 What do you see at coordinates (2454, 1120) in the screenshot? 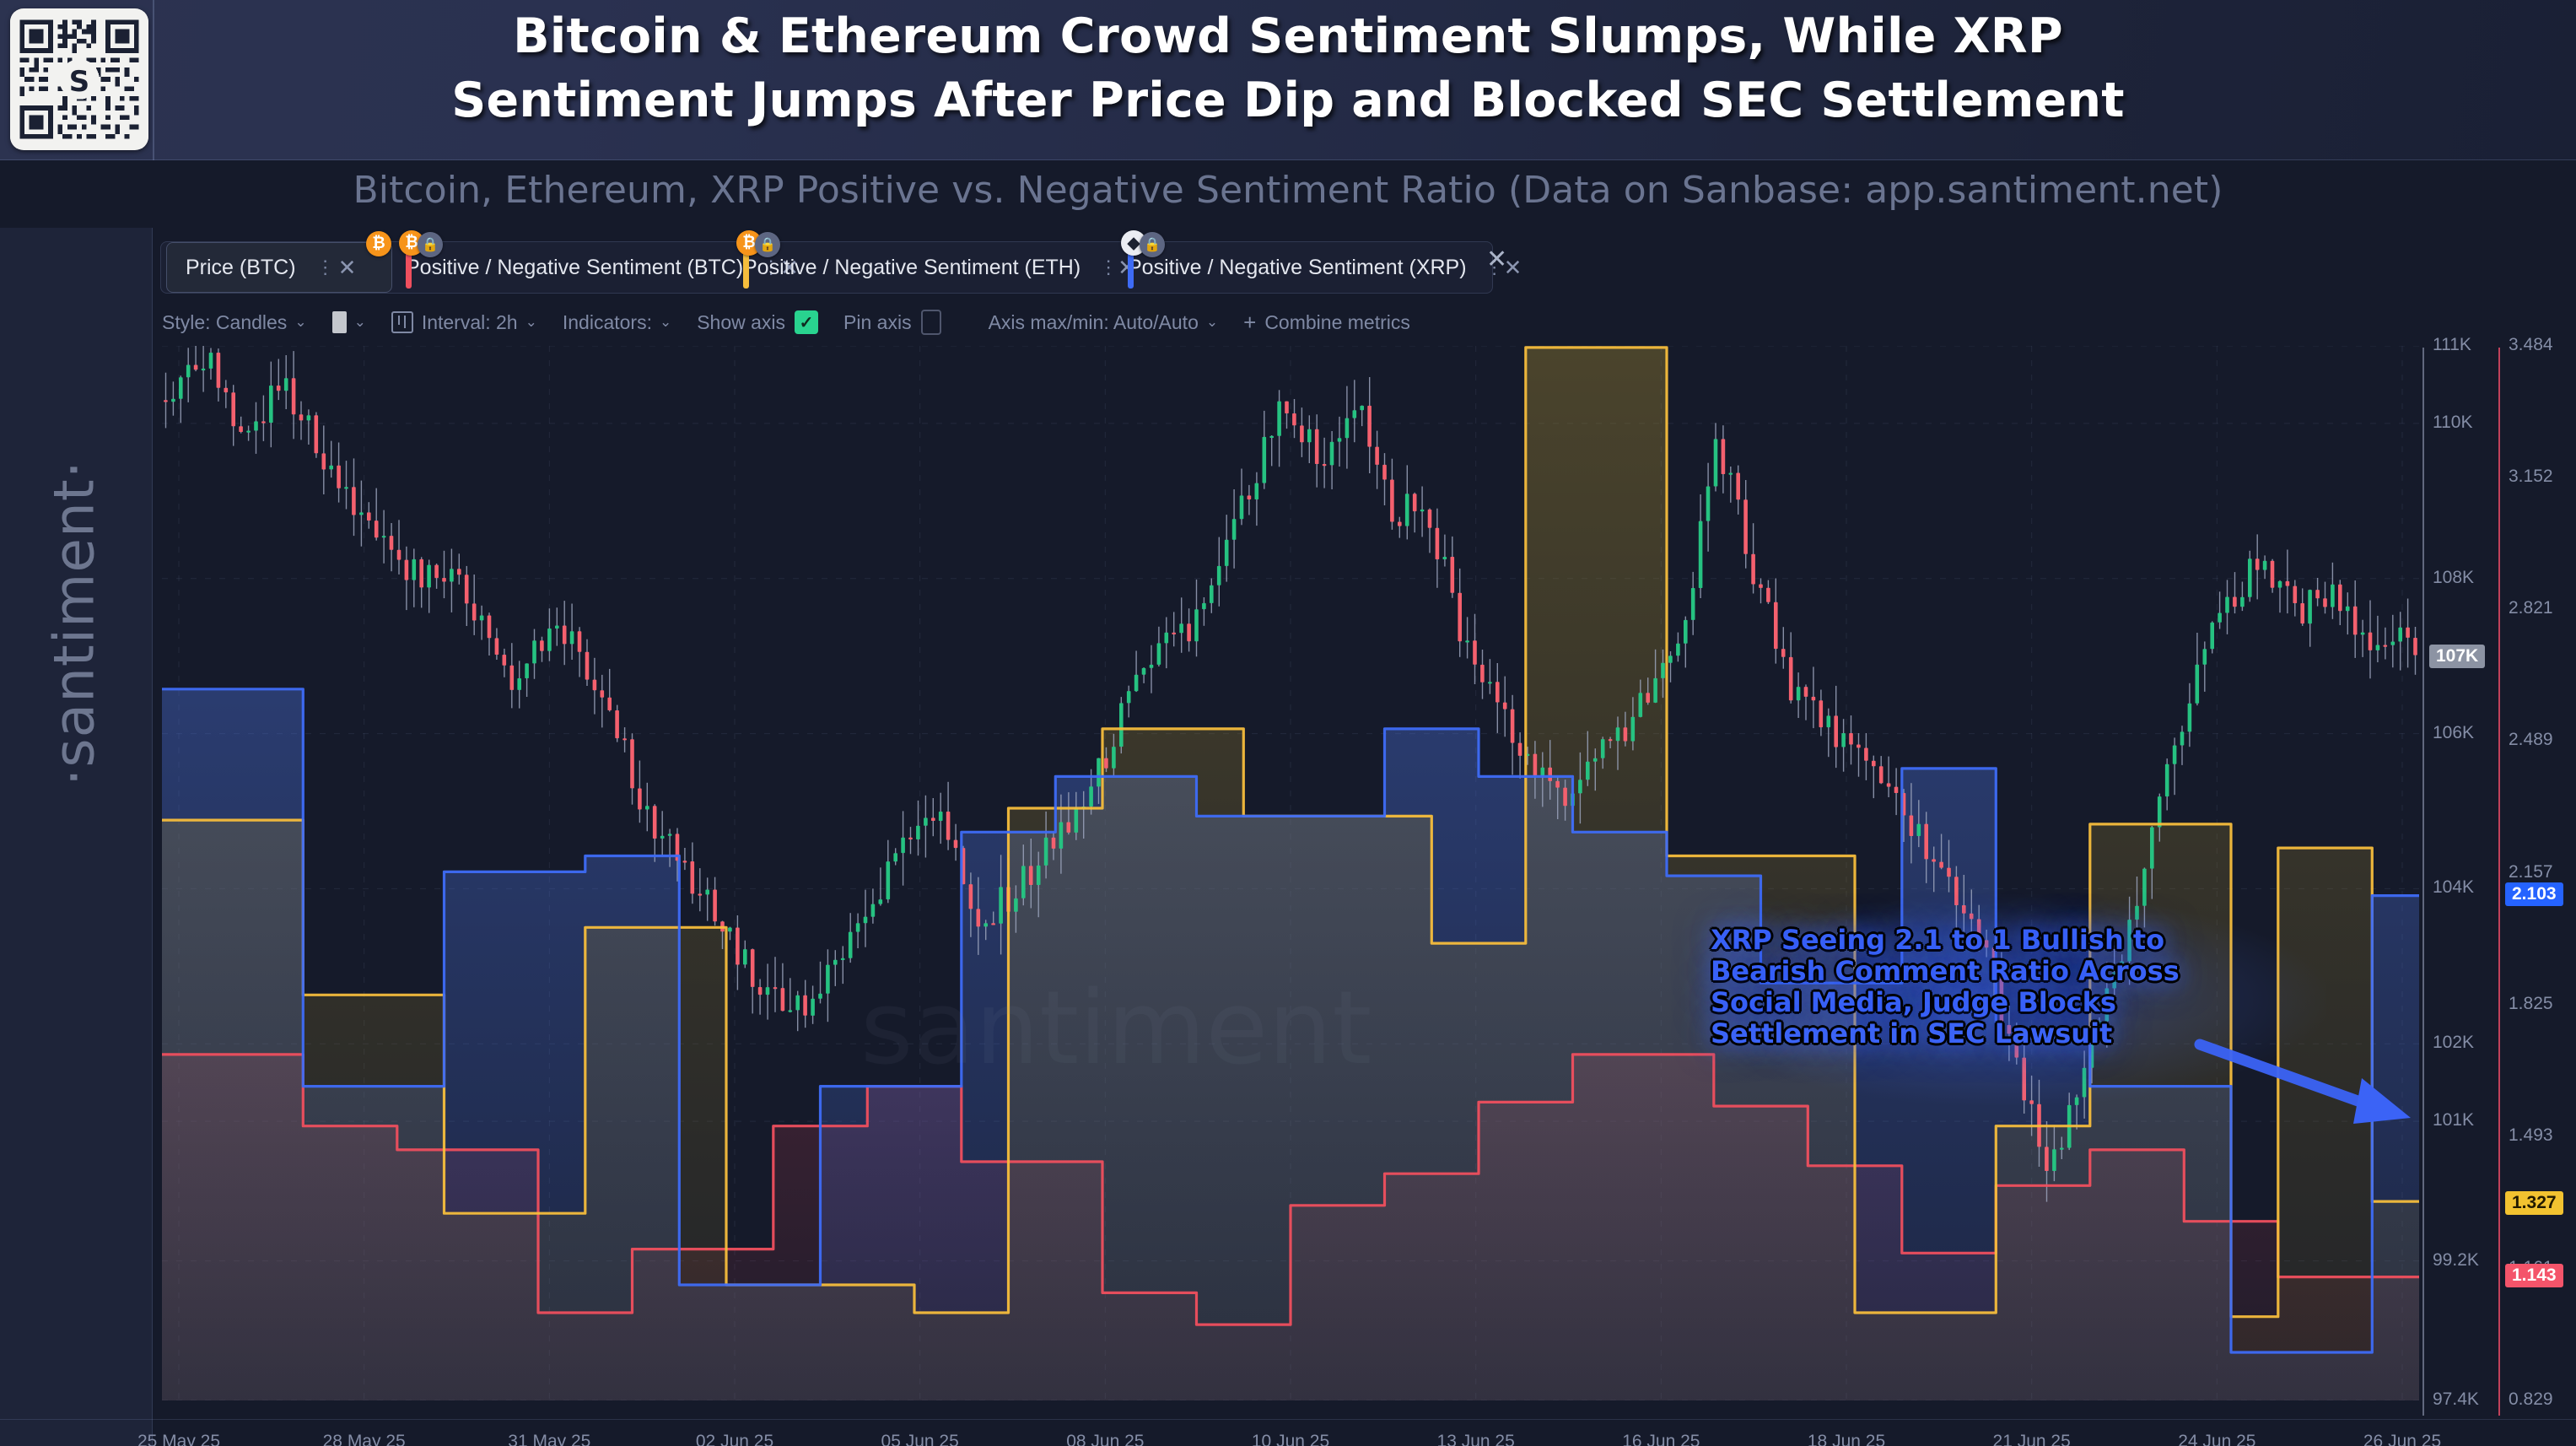
I see `price-axis-tick: 101K` at bounding box center [2454, 1120].